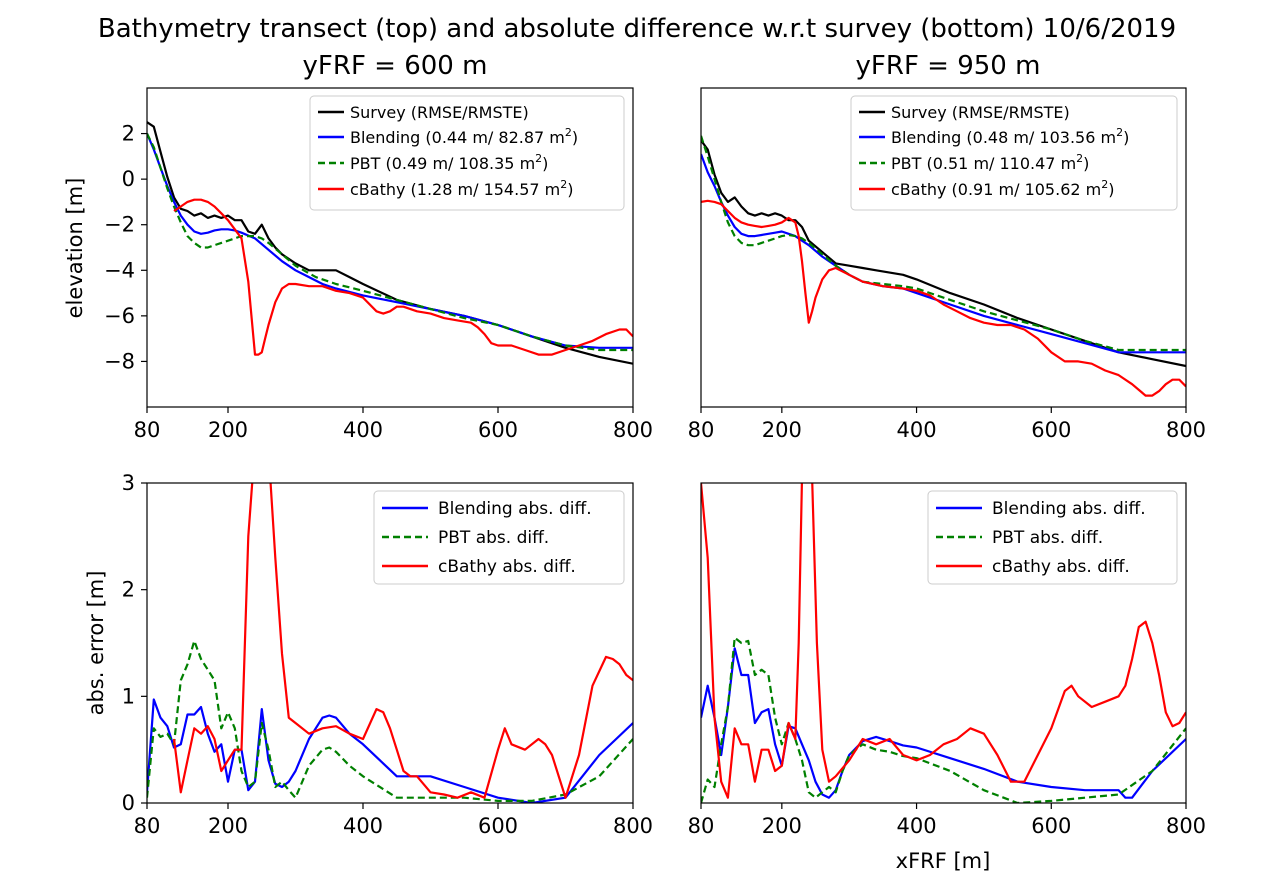  Describe the element at coordinates (449, 162) in the screenshot. I see `legend-label-pbt: PBT (0.49 m/ 108.35 m2)` at that location.